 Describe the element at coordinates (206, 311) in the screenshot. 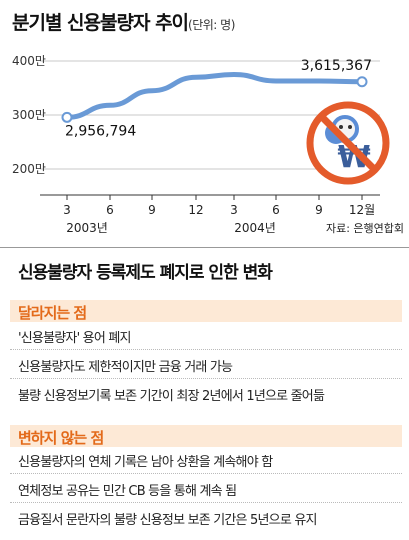

I see `changing-points-band: 달라지는 점` at that location.